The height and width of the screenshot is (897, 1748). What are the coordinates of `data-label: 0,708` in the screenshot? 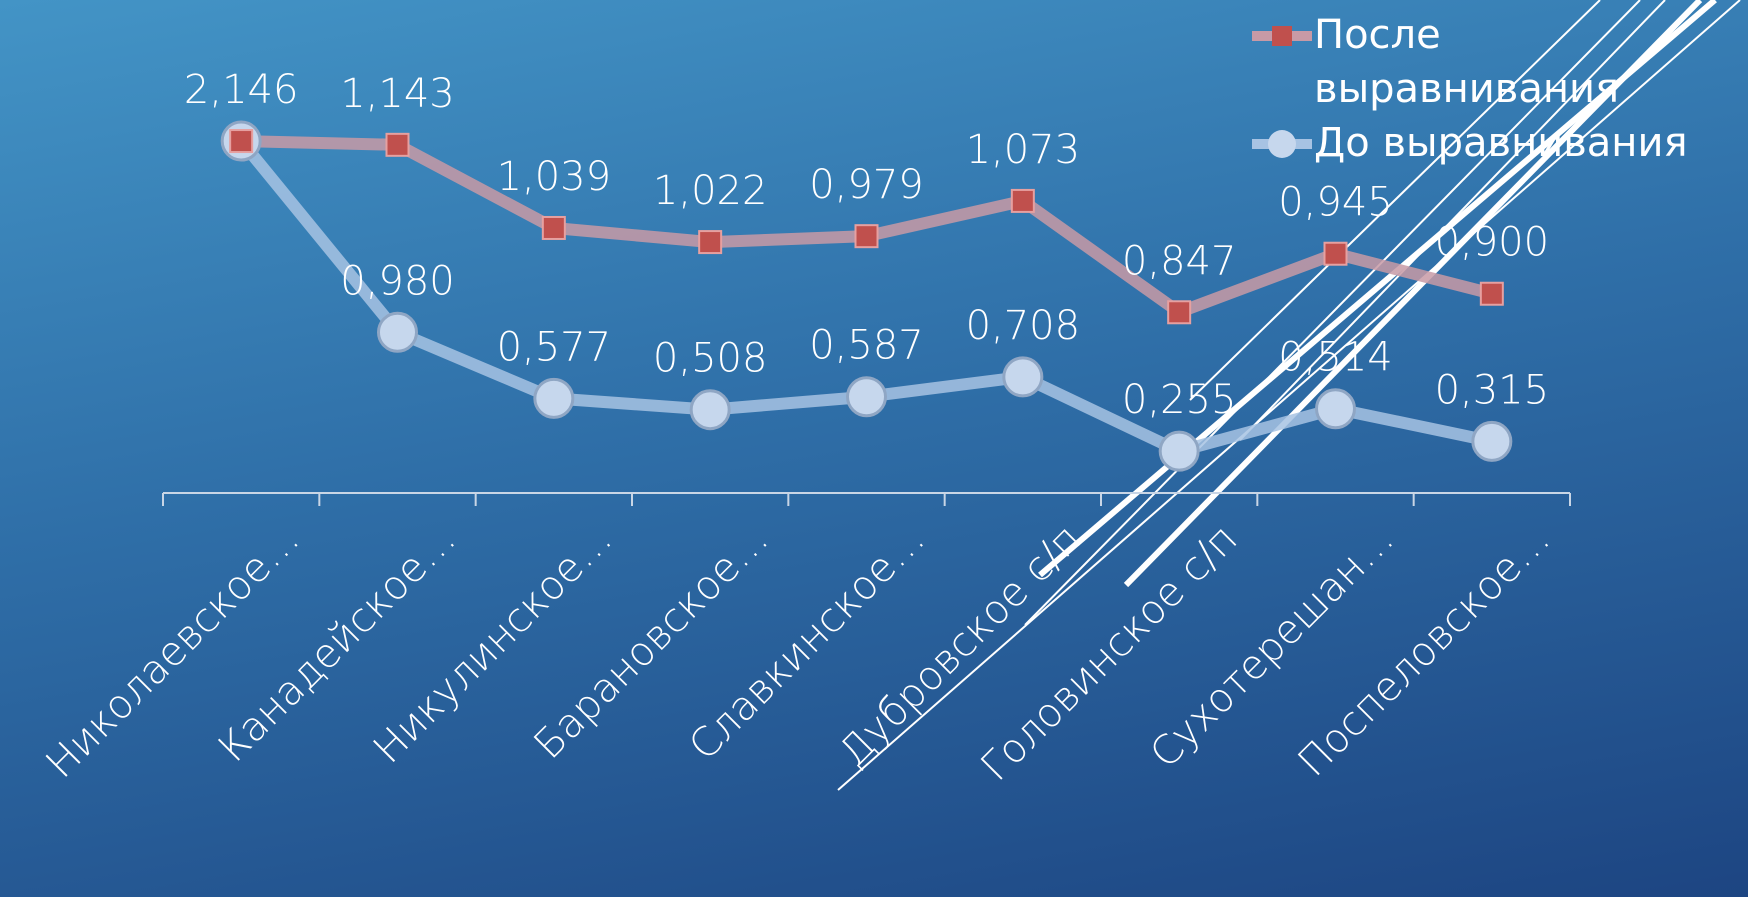 It's located at (1023, 326).